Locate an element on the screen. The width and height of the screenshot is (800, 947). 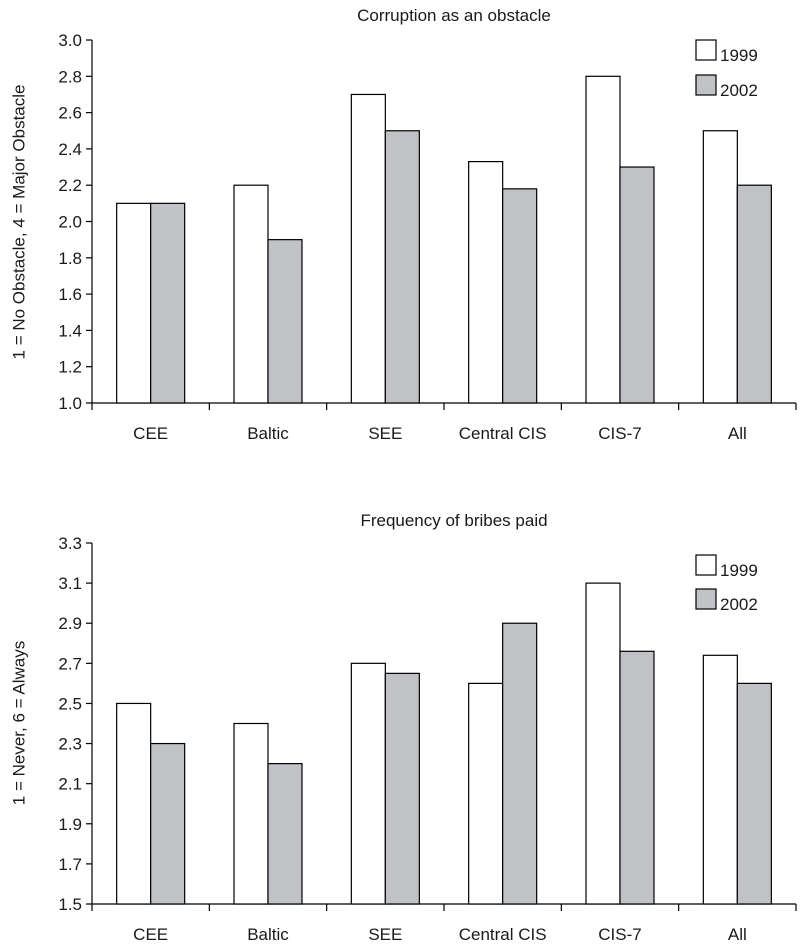
chart1-category-label: CEE is located at coordinates (150, 433).